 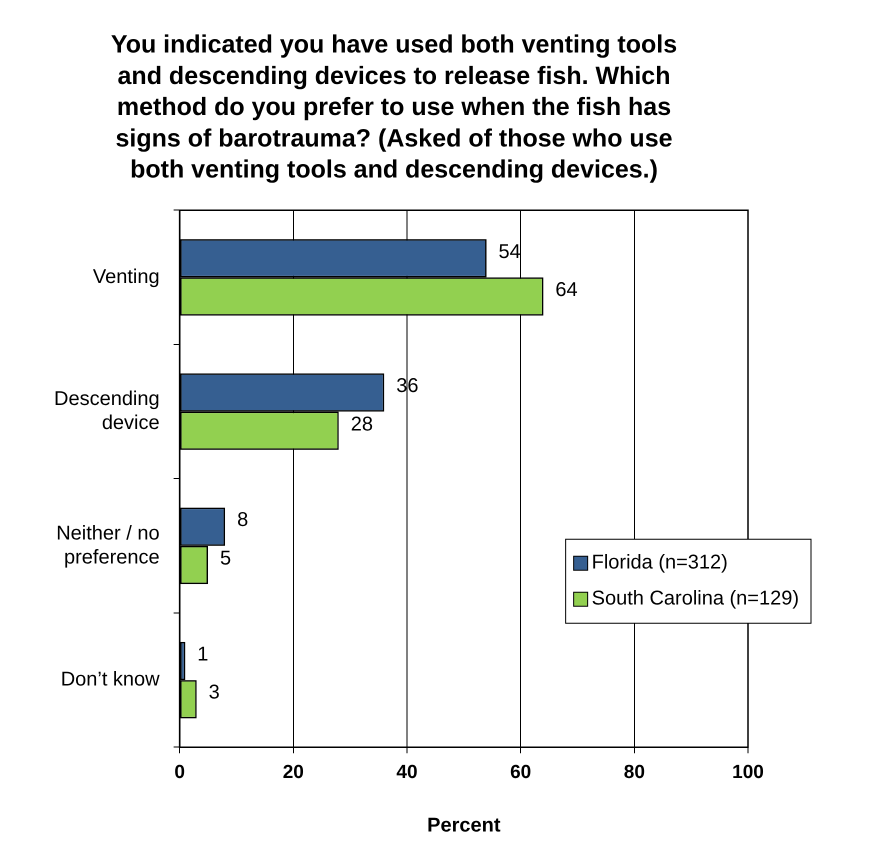 What do you see at coordinates (660, 563) in the screenshot?
I see `legend-label: Florida (n=312)` at bounding box center [660, 563].